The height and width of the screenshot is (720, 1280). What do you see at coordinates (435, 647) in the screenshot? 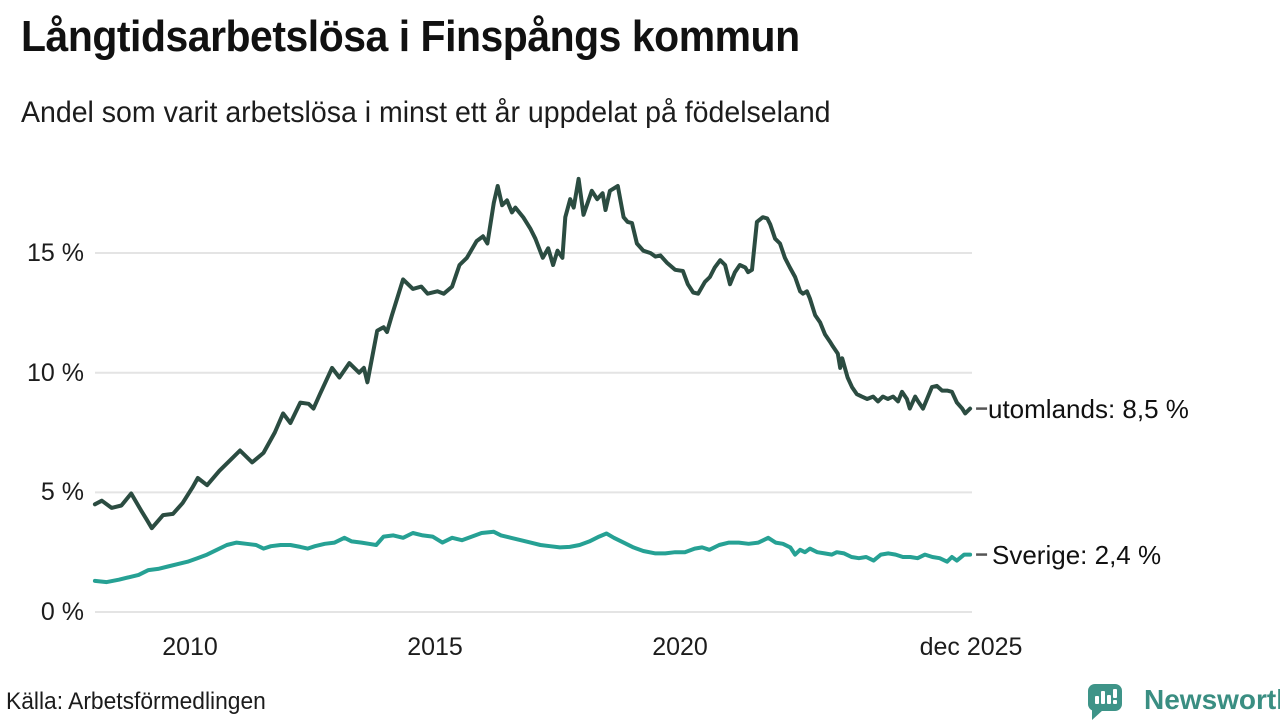
I see `x-axis-tick-2015: 2015` at bounding box center [435, 647].